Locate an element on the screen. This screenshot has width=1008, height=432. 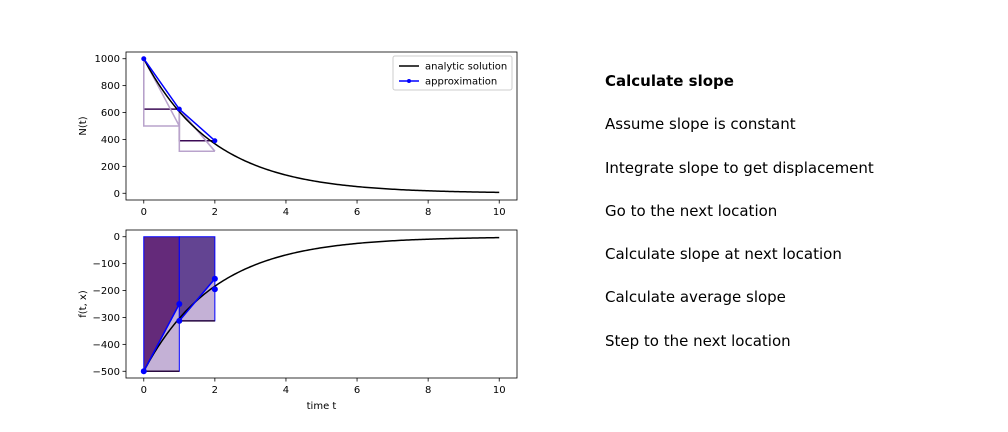
y-tick-label: −100 is located at coordinates (106, 264).